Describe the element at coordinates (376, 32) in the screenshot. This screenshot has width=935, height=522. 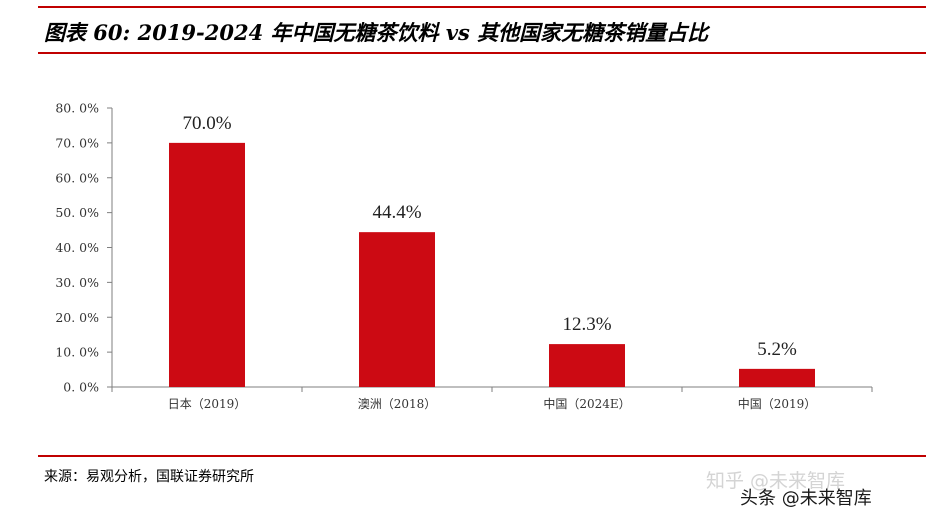
I see `figure-title: 图表 60: 2019-2024 年中国无糖茶饮料 vs 其他国家无糖茶销量占比` at that location.